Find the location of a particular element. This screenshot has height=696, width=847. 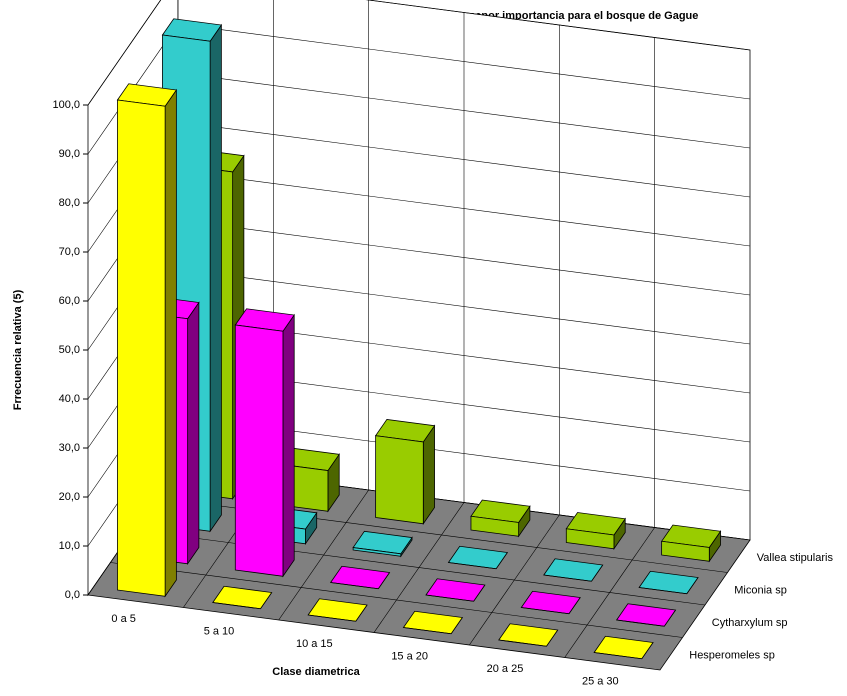

series-label: Miconia sp is located at coordinates (760, 591).